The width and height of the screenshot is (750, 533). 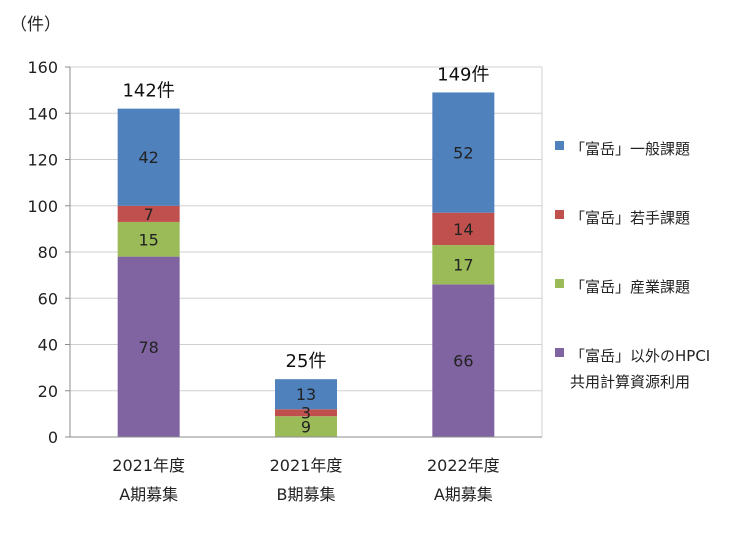 What do you see at coordinates (640, 356) in the screenshot?
I see `legend-label-line: 「富岳」以外のHPCI` at bounding box center [640, 356].